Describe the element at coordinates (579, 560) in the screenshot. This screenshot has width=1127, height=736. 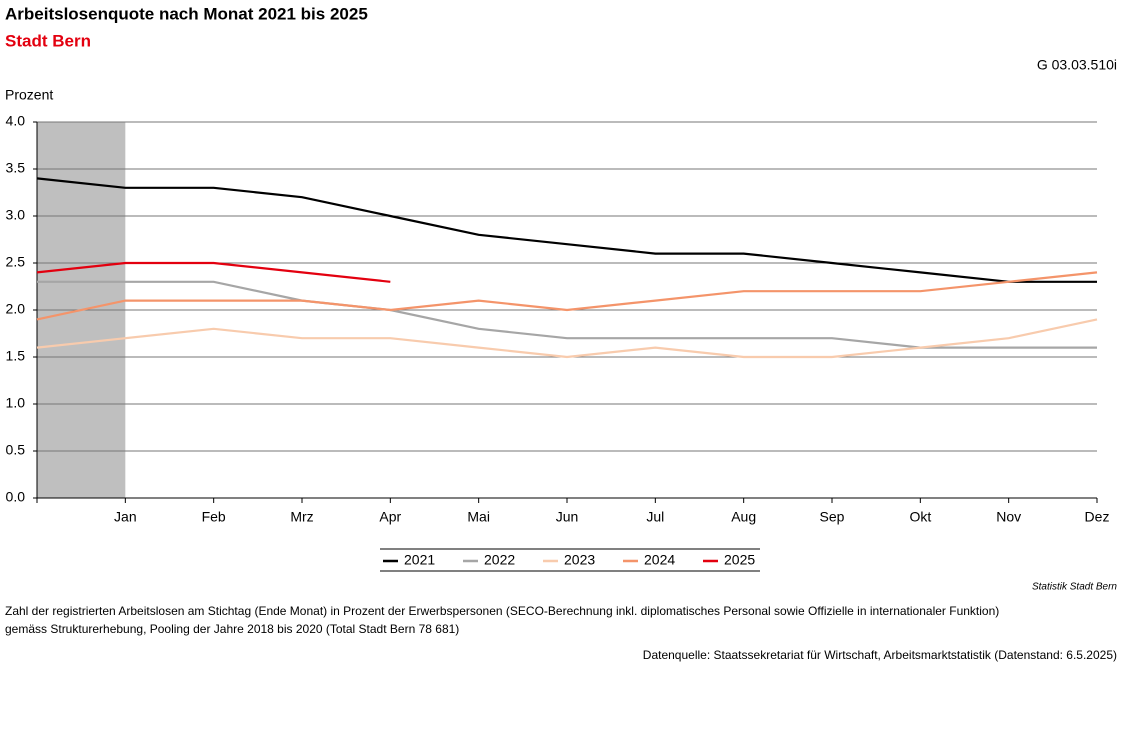
I see `legend-label: 2023` at that location.